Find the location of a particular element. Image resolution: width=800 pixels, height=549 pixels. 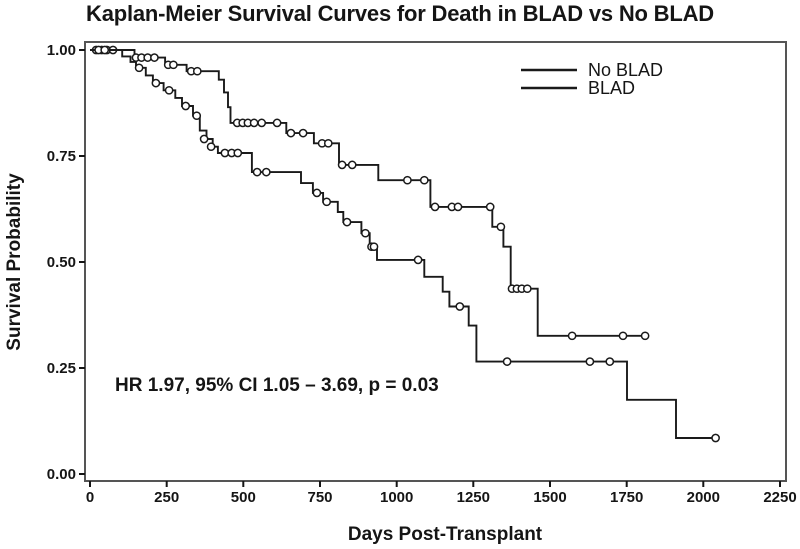

hr-annotation: HR 1.97, 95% CI 1.05 – 3.69, p = 0.03 is located at coordinates (277, 385).